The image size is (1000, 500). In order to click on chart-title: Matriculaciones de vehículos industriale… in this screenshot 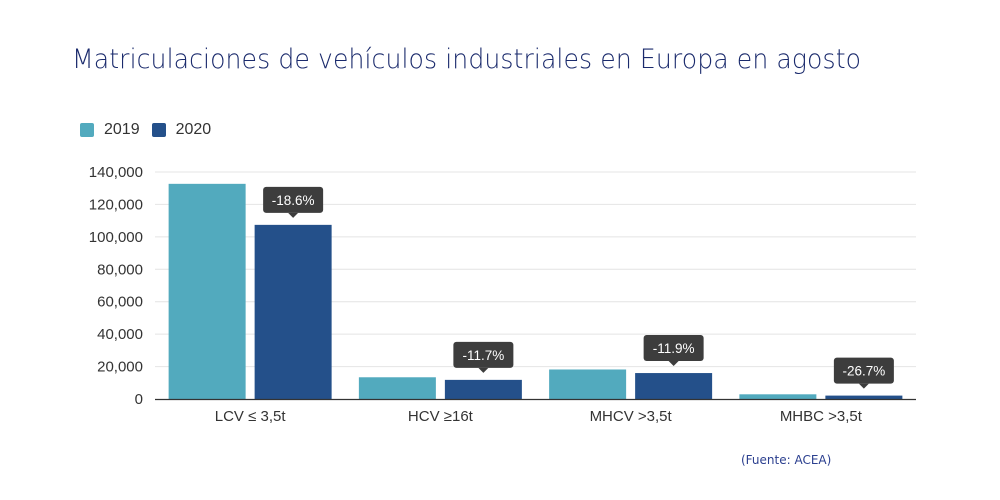, I will do `click(467, 59)`.